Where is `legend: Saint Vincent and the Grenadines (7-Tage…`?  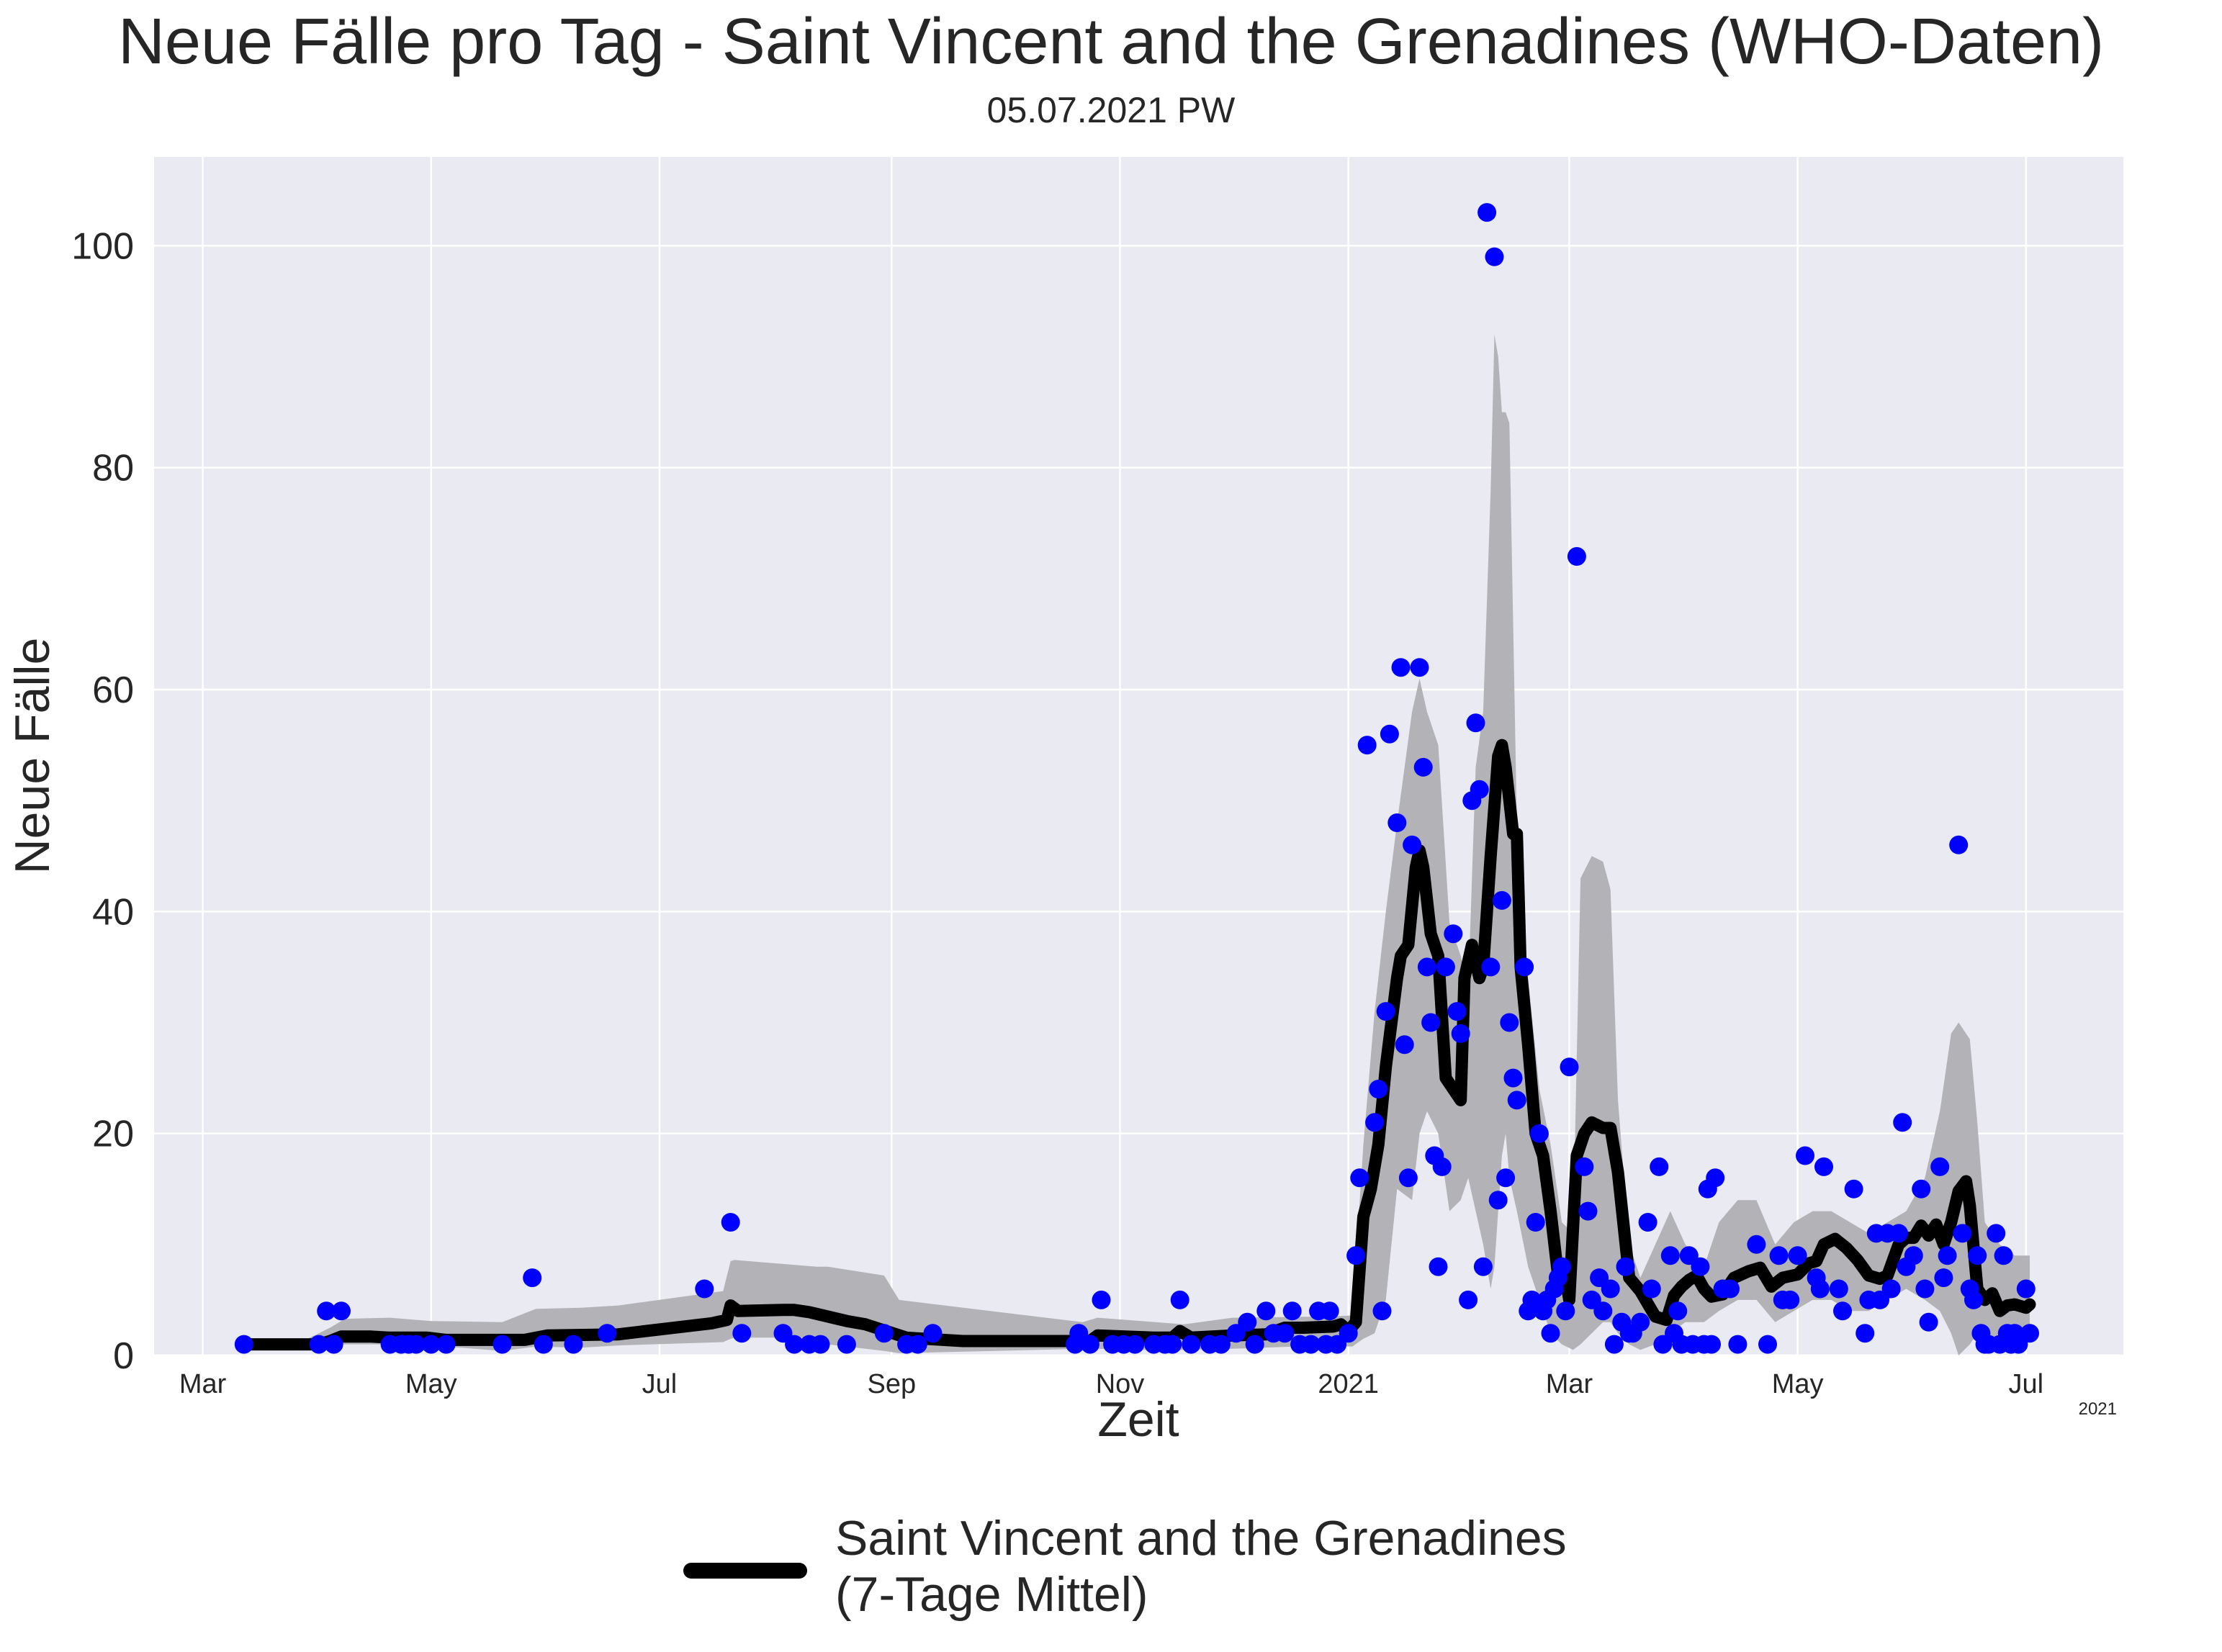
legend: Saint Vincent and the Grenadines (7-Tage… is located at coordinates (1125, 1567).